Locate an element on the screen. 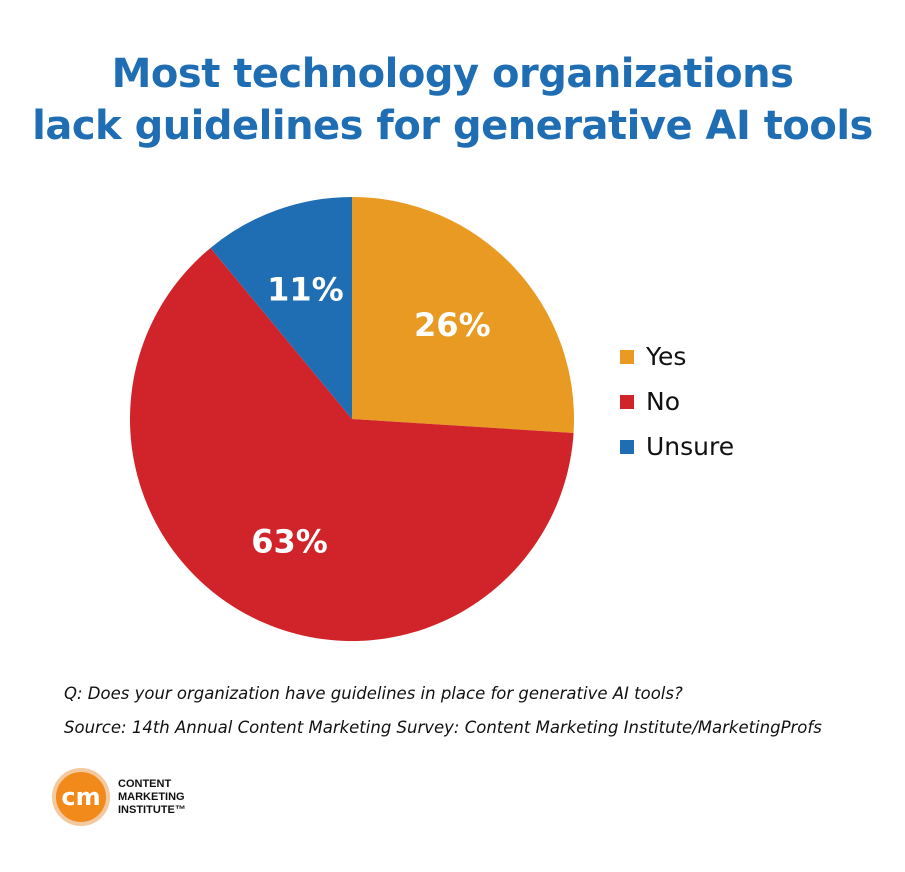 Image resolution: width=905 pixels, height=872 pixels. pie-label-yes: 26% is located at coordinates (452, 325).